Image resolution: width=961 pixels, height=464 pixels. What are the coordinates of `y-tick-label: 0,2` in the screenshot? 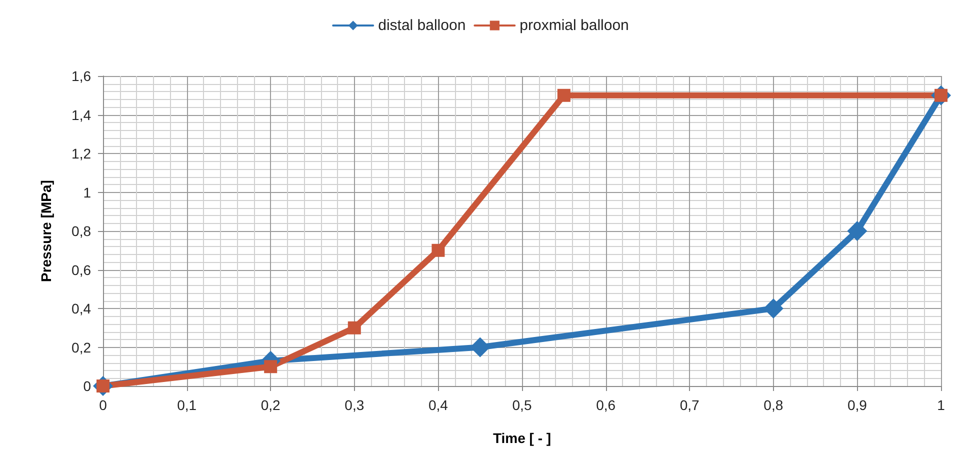 It's located at (82, 347).